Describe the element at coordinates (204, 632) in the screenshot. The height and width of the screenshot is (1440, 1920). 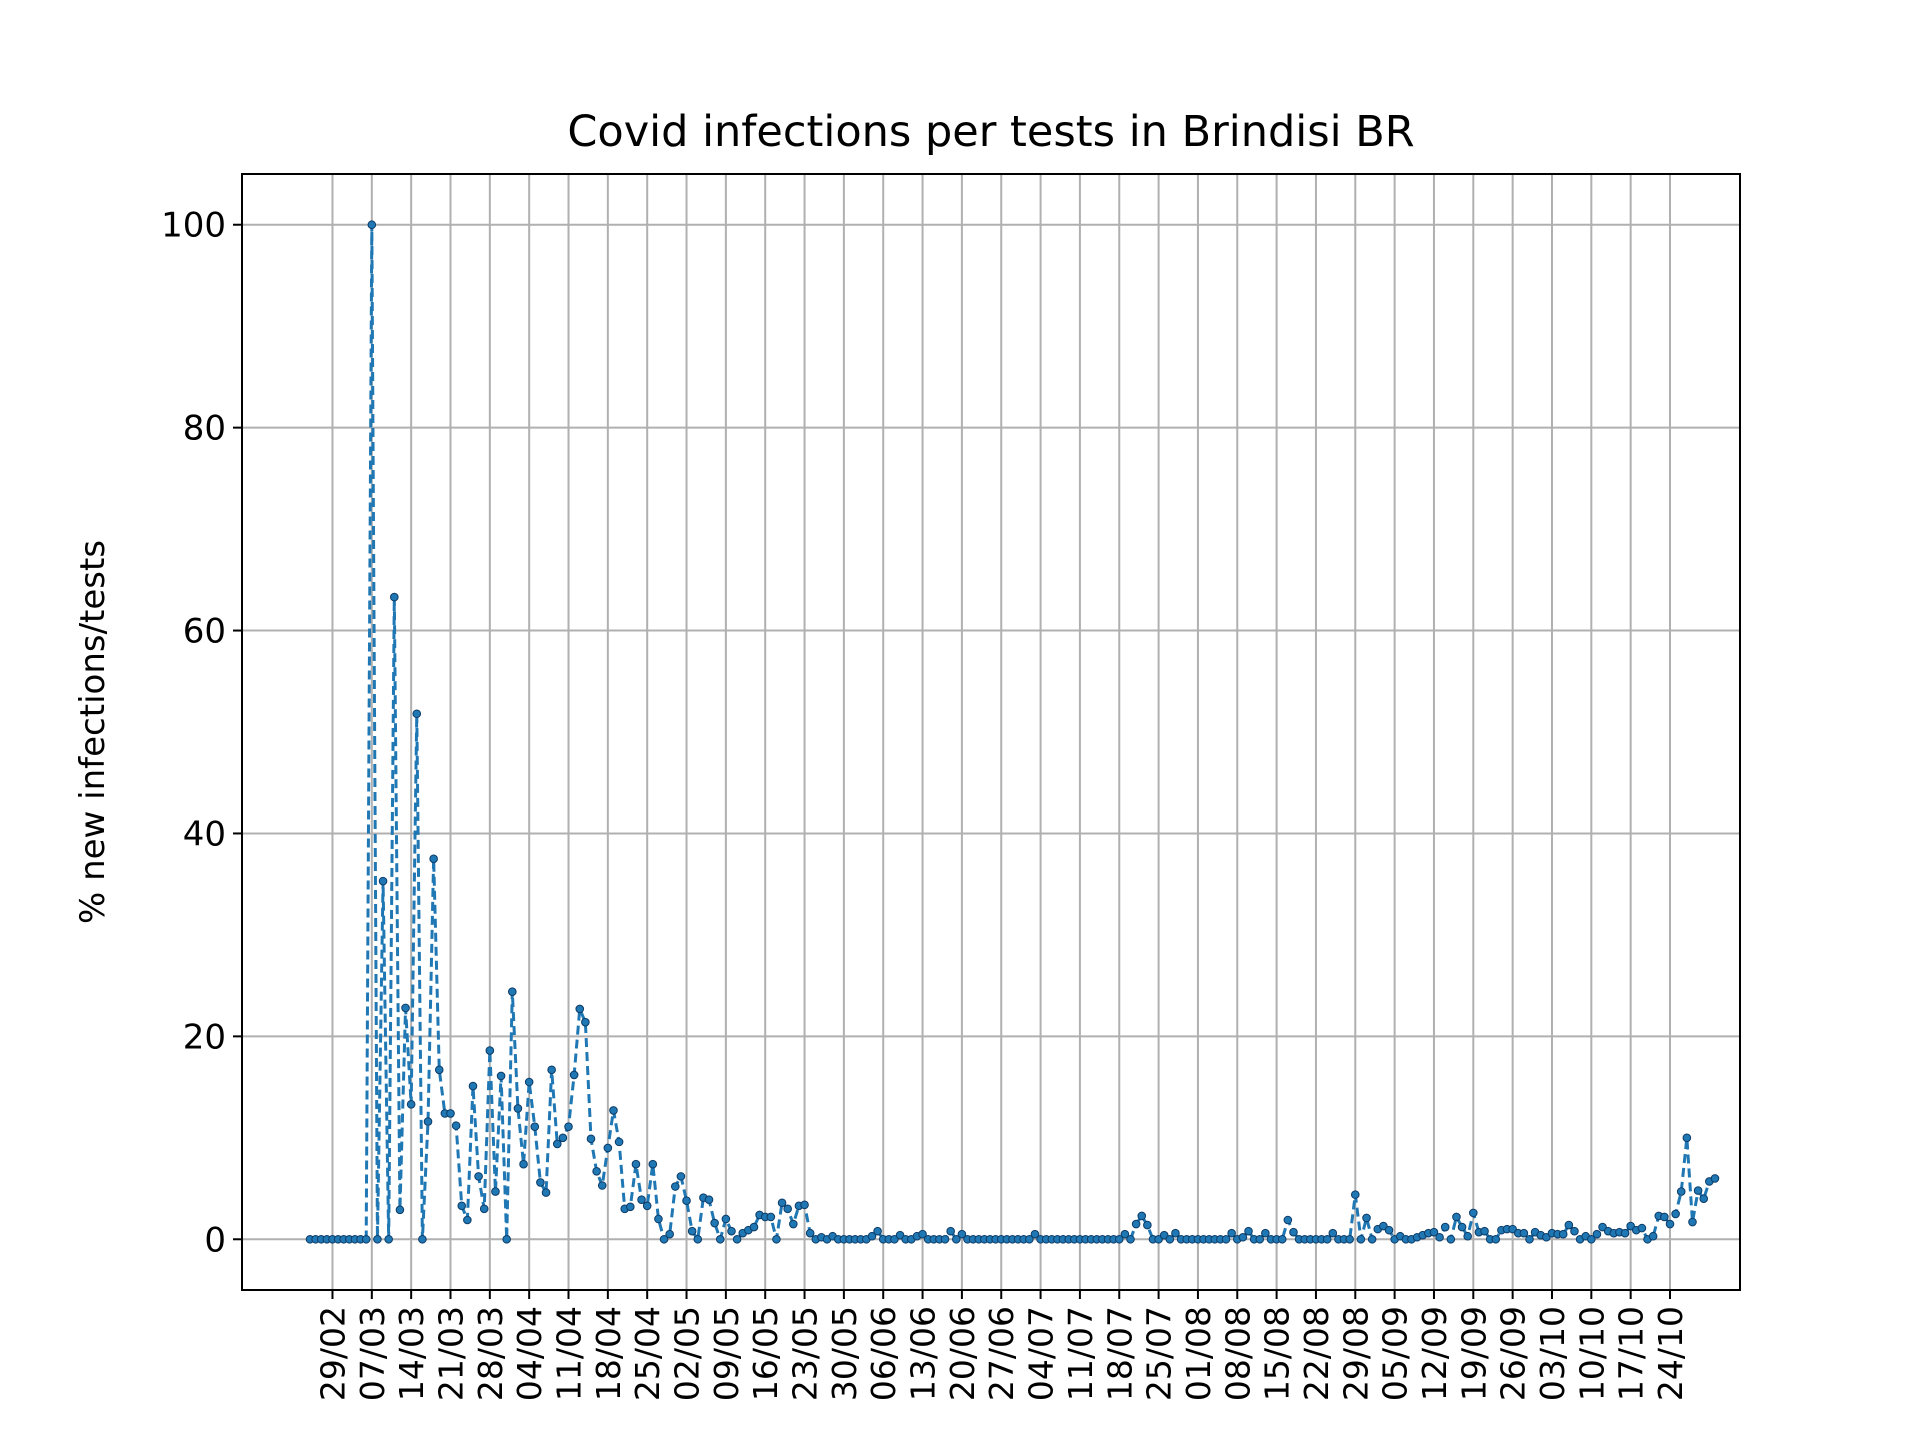
I see `y-tick-label: 60` at that location.